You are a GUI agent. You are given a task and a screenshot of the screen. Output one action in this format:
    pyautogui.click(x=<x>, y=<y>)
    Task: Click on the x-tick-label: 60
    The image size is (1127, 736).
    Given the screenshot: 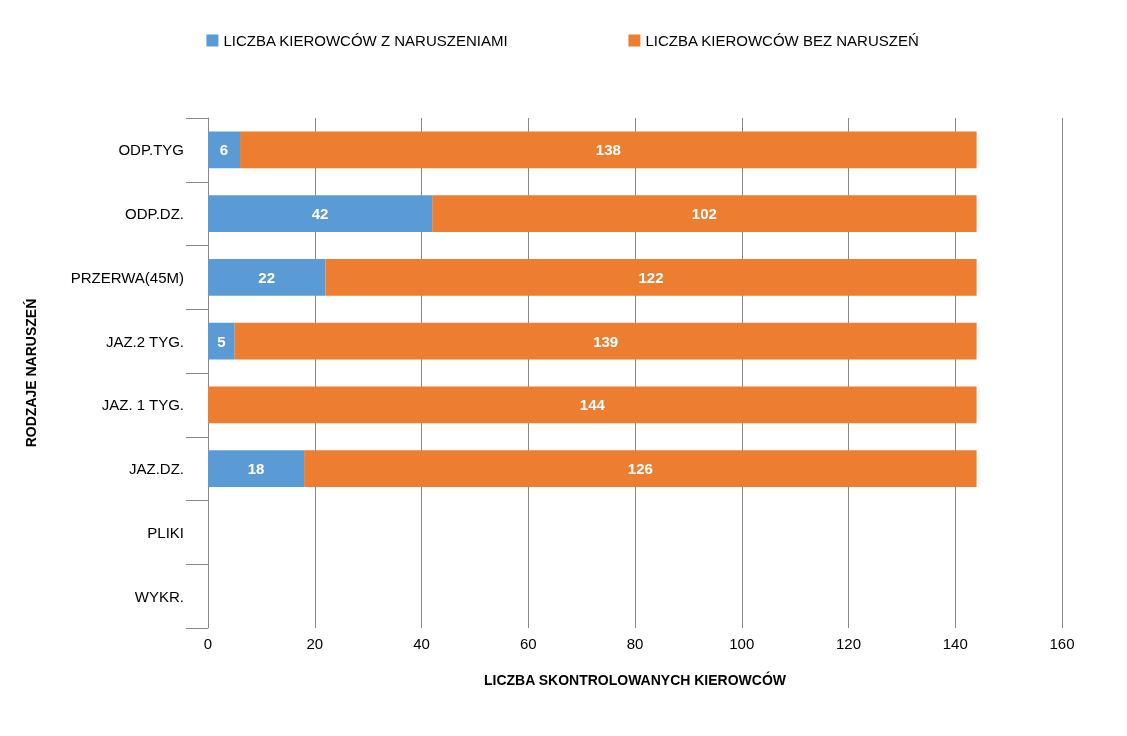 What is the action you would take?
    pyautogui.click(x=528, y=643)
    